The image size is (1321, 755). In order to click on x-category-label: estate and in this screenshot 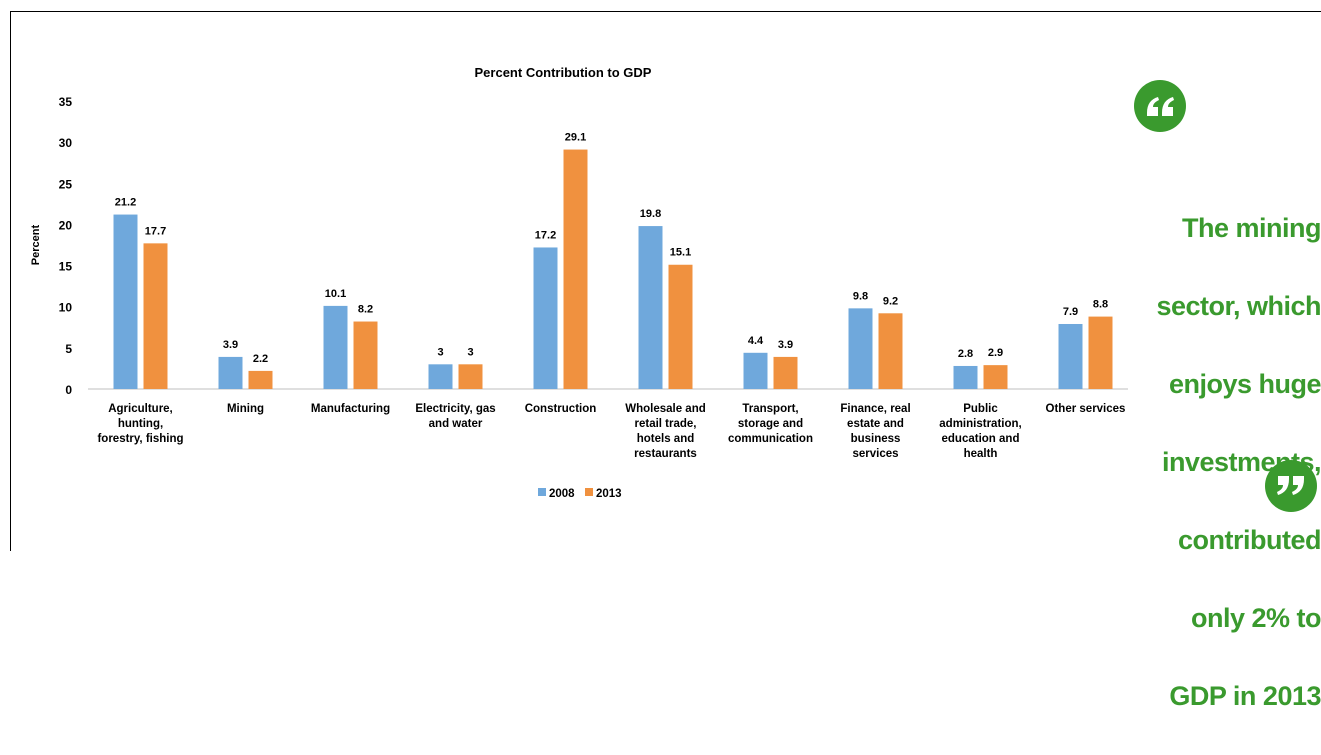, I will do `click(875, 424)`.